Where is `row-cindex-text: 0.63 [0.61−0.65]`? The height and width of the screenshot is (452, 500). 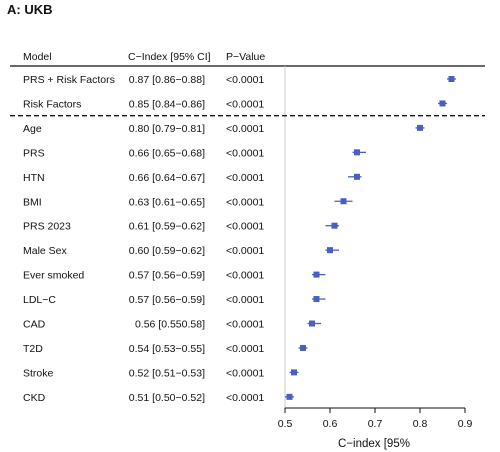
row-cindex-text: 0.63 [0.61−0.65] is located at coordinates (167, 202).